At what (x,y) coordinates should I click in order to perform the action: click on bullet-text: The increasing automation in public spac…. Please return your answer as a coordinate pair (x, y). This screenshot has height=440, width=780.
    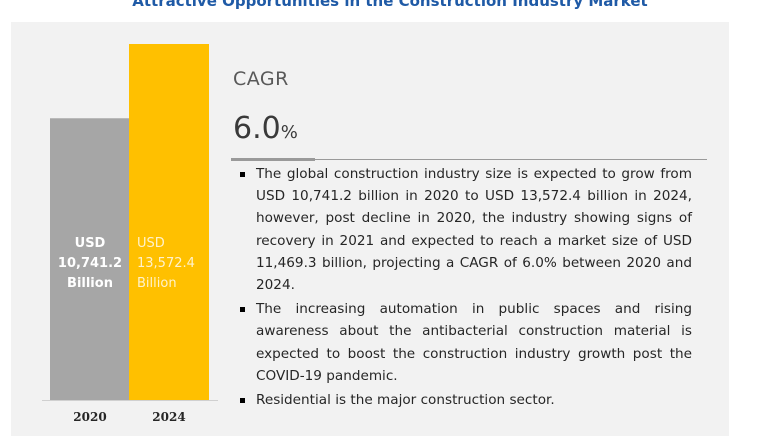
    Looking at the image, I should click on (474, 342).